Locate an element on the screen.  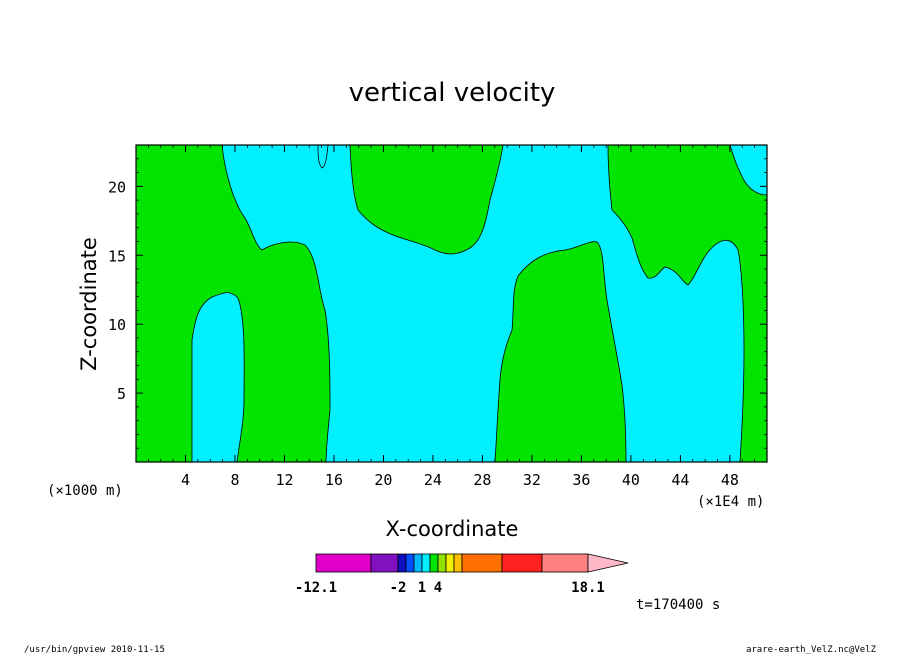
x-tick-label: 28 is located at coordinates (482, 480).